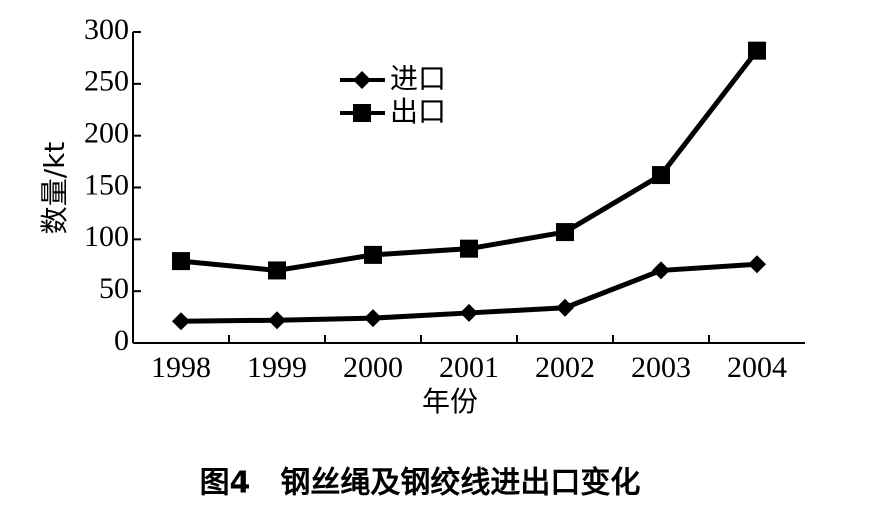 The width and height of the screenshot is (872, 524). I want to click on x-tick-label: 1998, so click(181, 367).